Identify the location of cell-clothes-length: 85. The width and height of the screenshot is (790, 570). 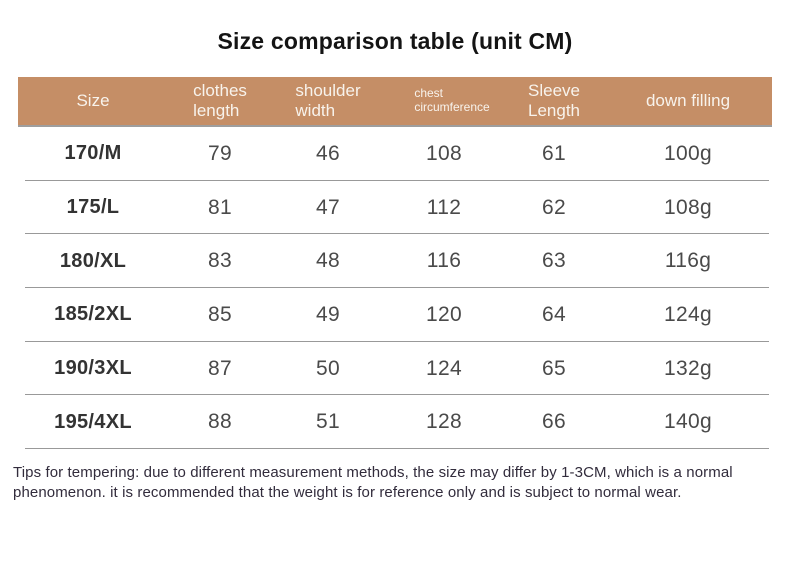
(220, 314).